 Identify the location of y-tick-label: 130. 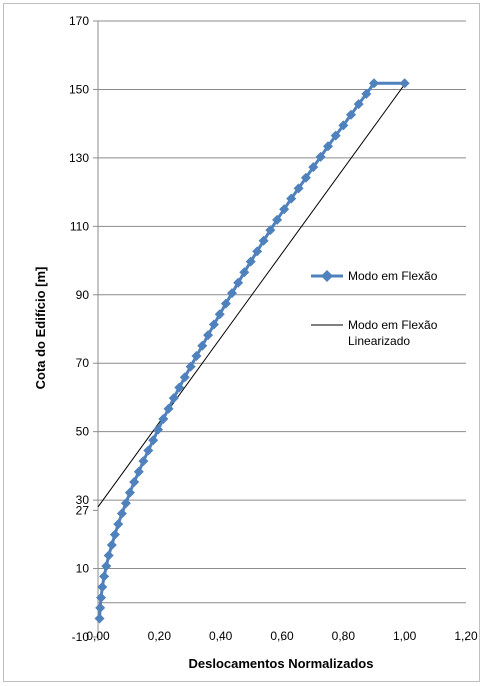
(79, 158).